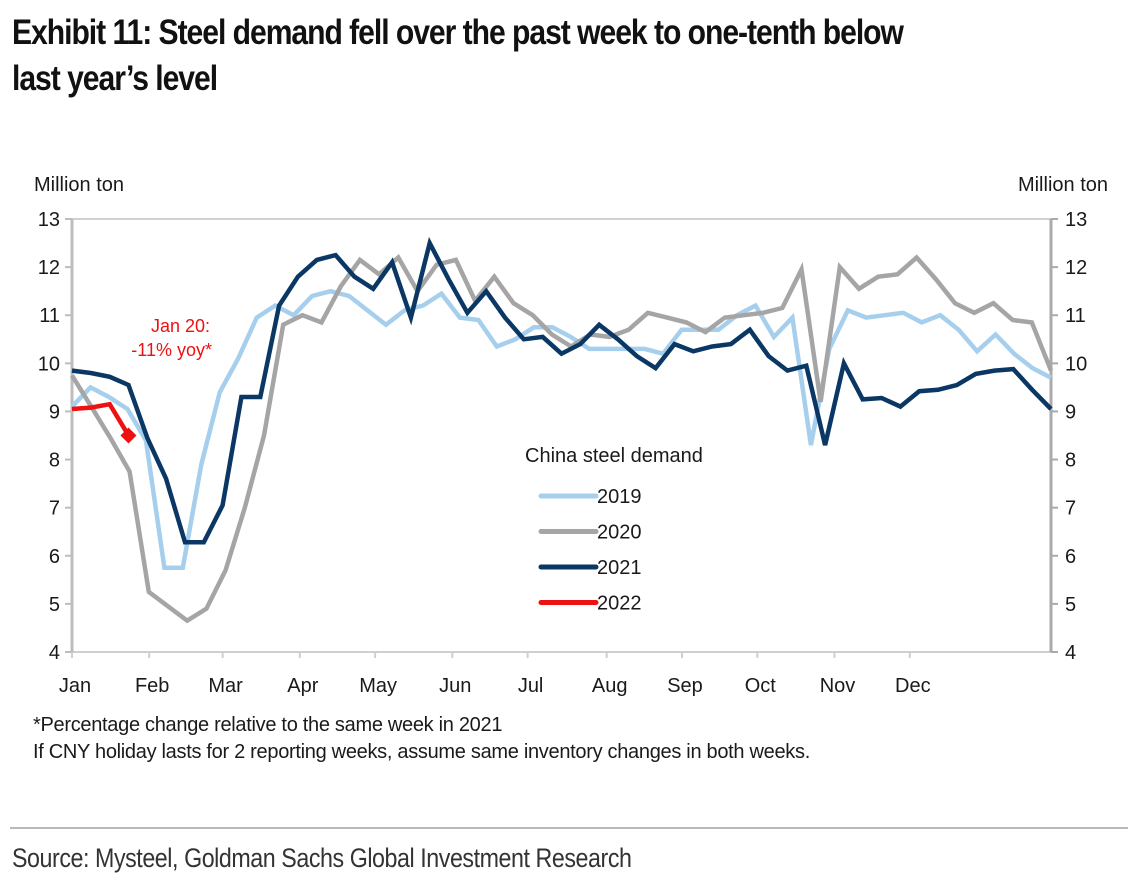 The image size is (1142, 893). Describe the element at coordinates (171, 350) in the screenshot. I see `annotation-text-yoy: -11% yoy*` at that location.